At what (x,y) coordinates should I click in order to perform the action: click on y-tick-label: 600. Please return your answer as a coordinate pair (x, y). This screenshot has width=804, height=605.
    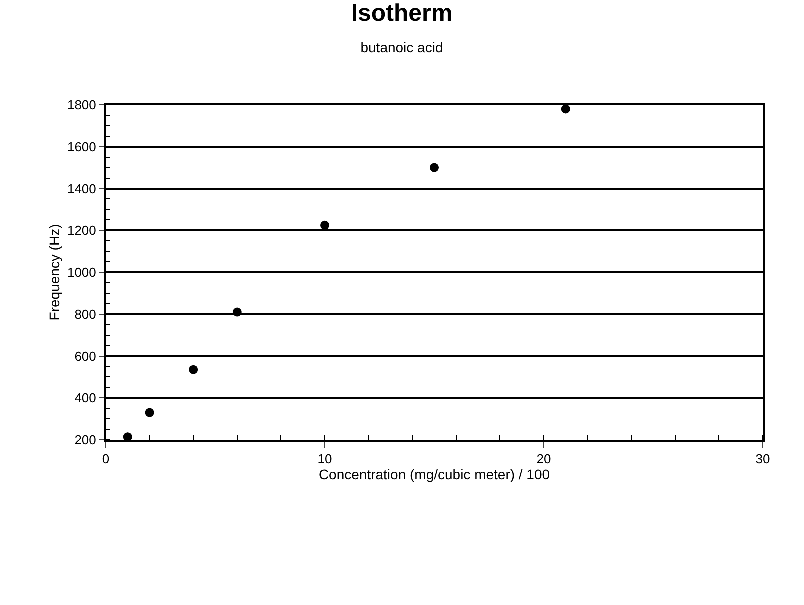
    Looking at the image, I should click on (85, 356).